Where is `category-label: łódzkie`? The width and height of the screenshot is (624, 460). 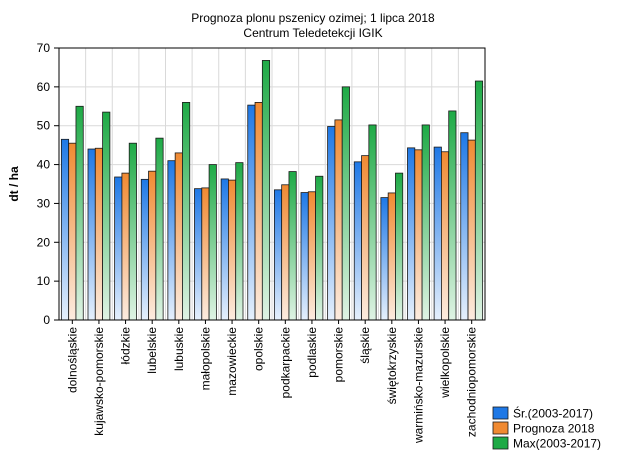
category-label: łódzkie is located at coordinates (126, 346).